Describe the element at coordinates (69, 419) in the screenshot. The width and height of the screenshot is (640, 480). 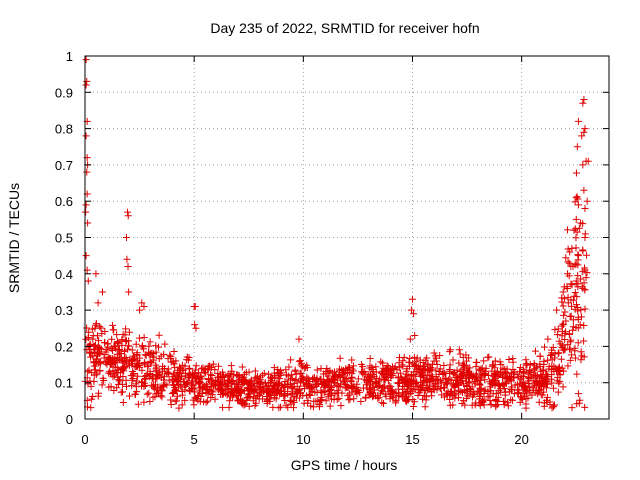
I see `y-tick-label: 0` at that location.